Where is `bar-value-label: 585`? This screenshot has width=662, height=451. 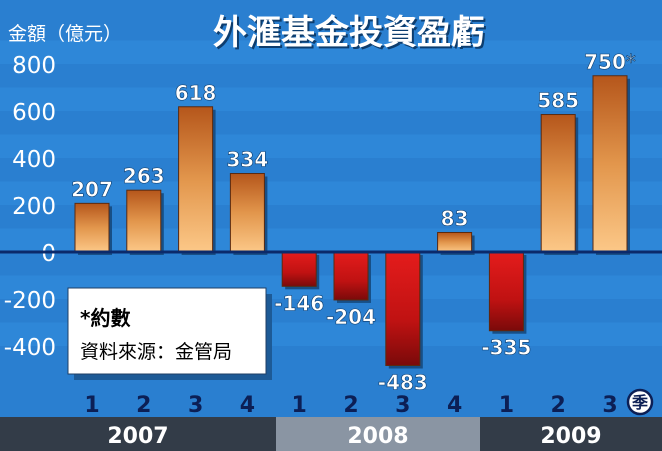 bar-value-label: 585 is located at coordinates (558, 101).